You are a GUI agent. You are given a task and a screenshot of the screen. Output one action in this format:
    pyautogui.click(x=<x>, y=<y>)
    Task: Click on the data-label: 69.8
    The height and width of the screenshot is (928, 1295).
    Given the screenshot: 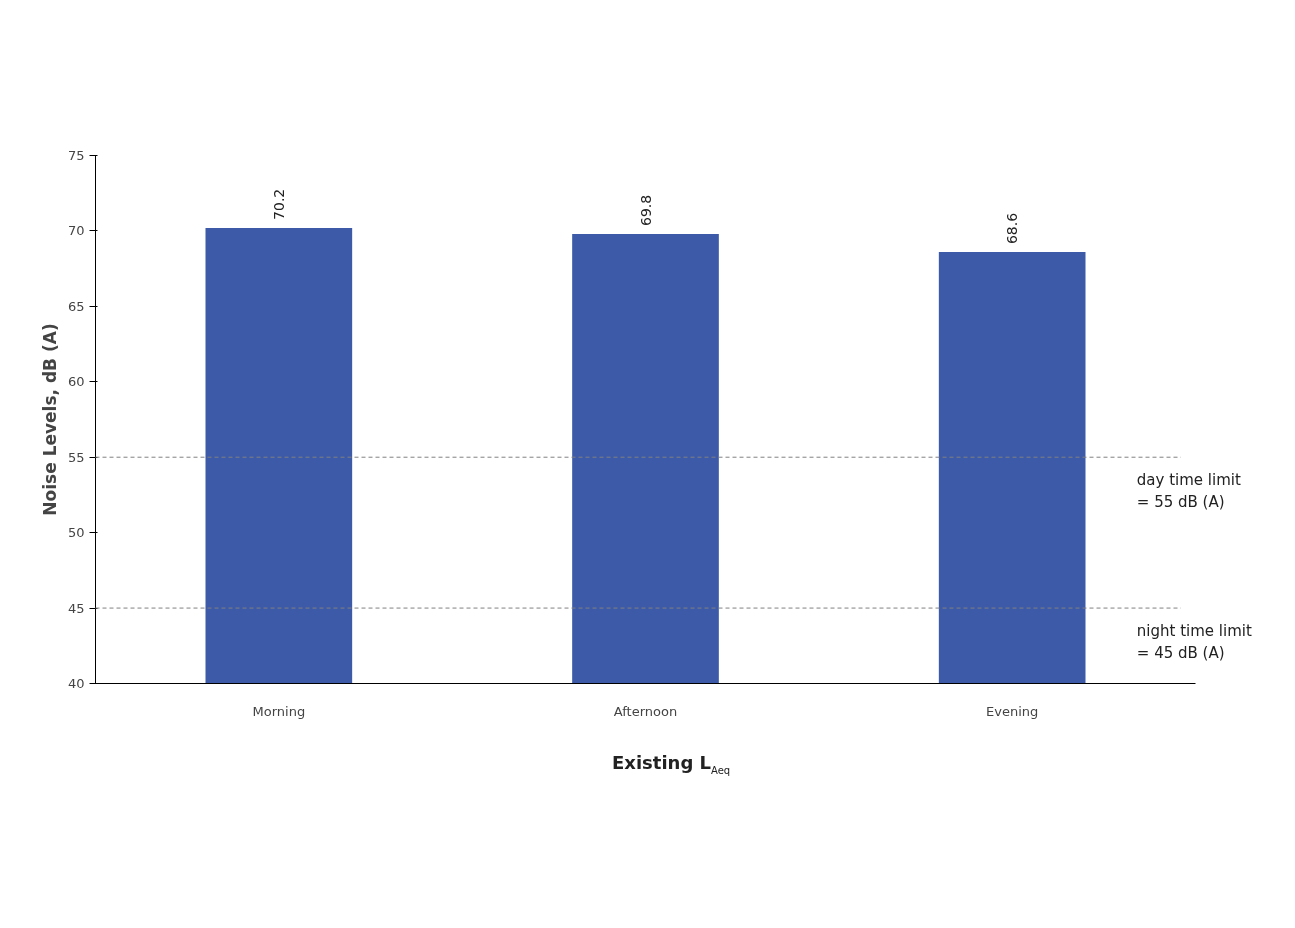 What is the action you would take?
    pyautogui.click(x=645, y=210)
    